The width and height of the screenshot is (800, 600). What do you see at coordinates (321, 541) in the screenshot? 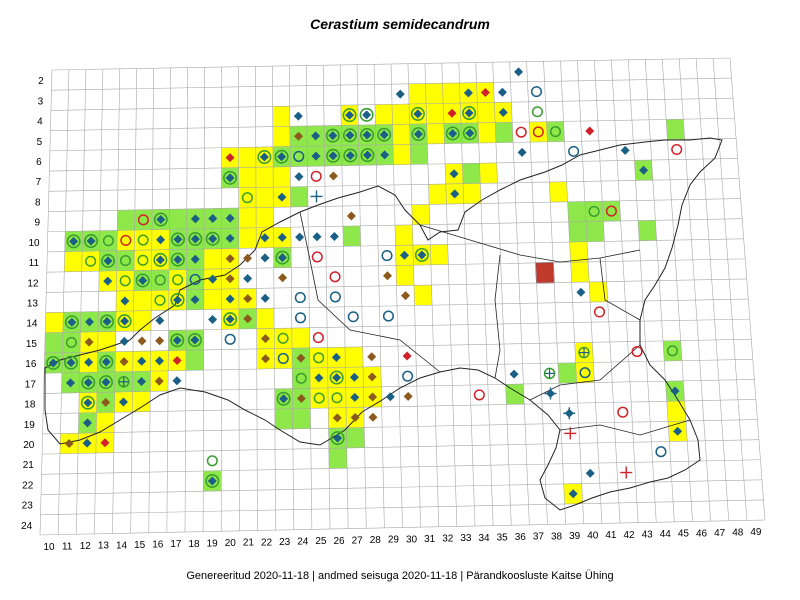
I see `column-label: 25` at bounding box center [321, 541].